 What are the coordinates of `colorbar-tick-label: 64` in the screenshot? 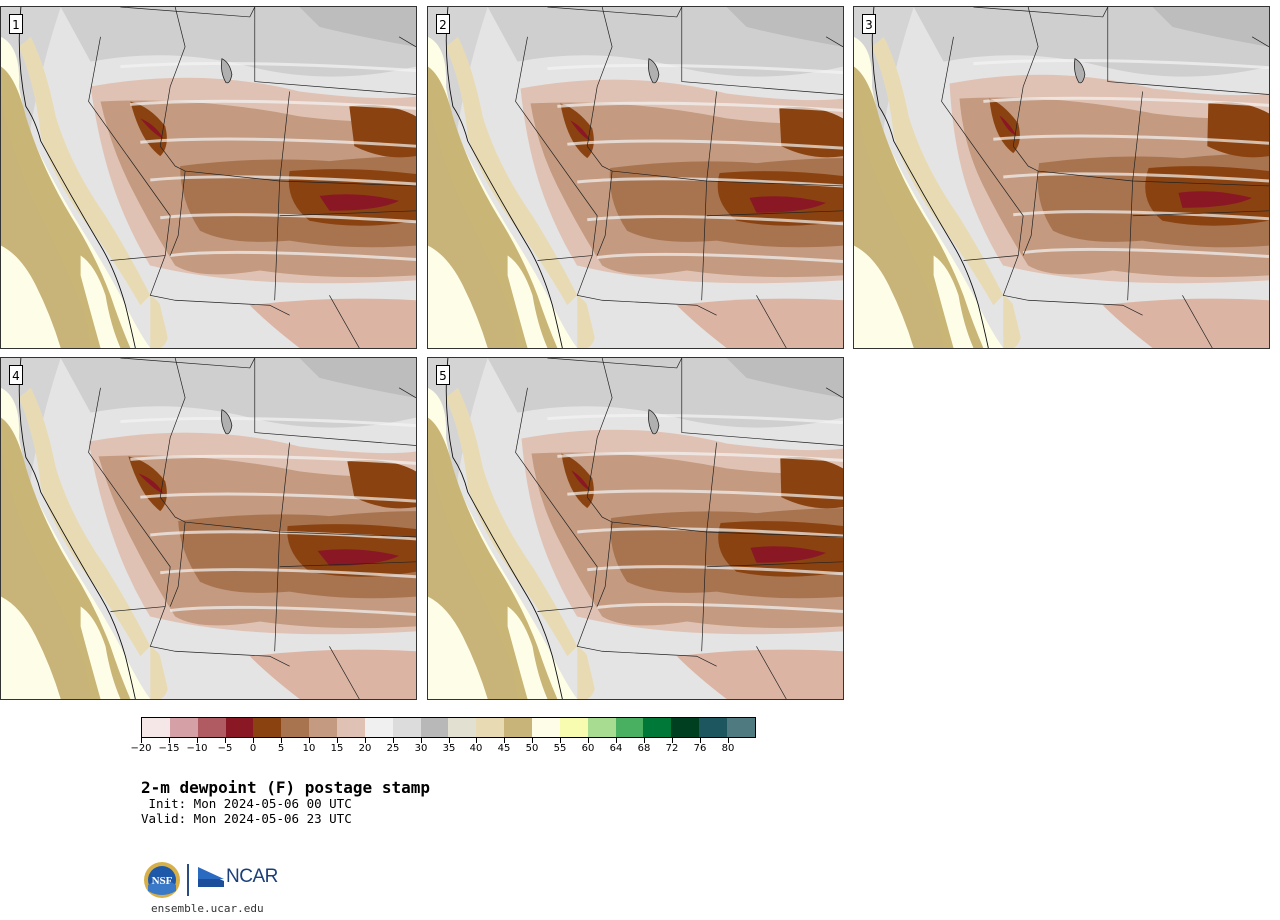 It's located at (616, 748).